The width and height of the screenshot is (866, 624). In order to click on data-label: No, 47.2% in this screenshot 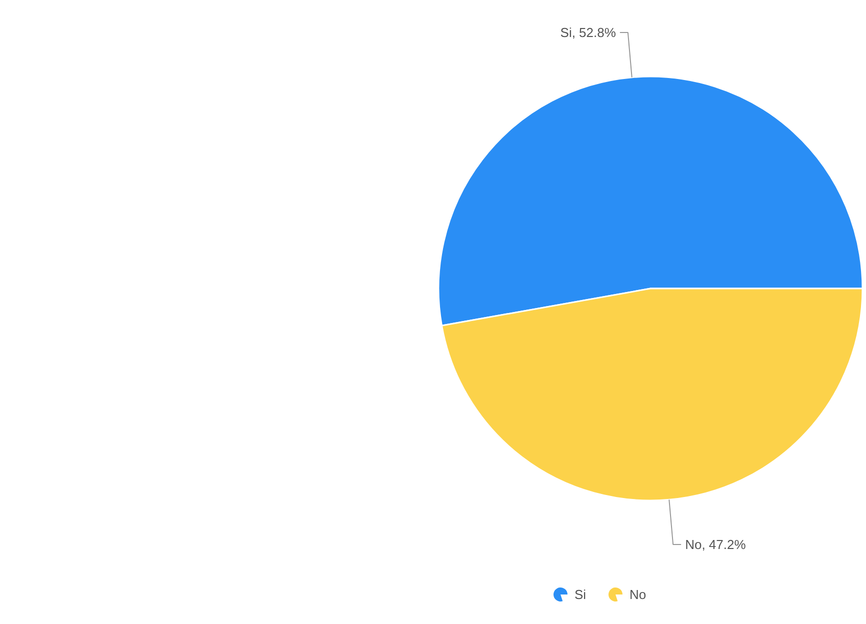, I will do `click(715, 544)`.